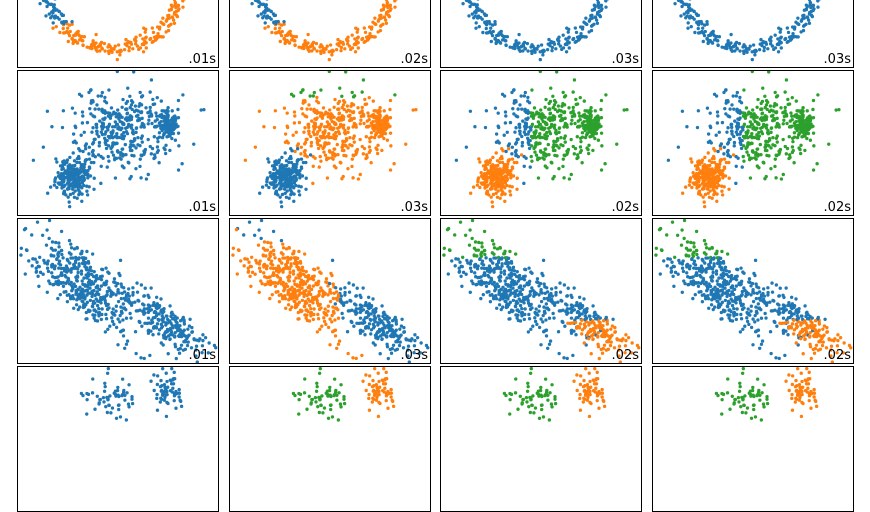  I want to click on timing-label: .02s, so click(414, 60).